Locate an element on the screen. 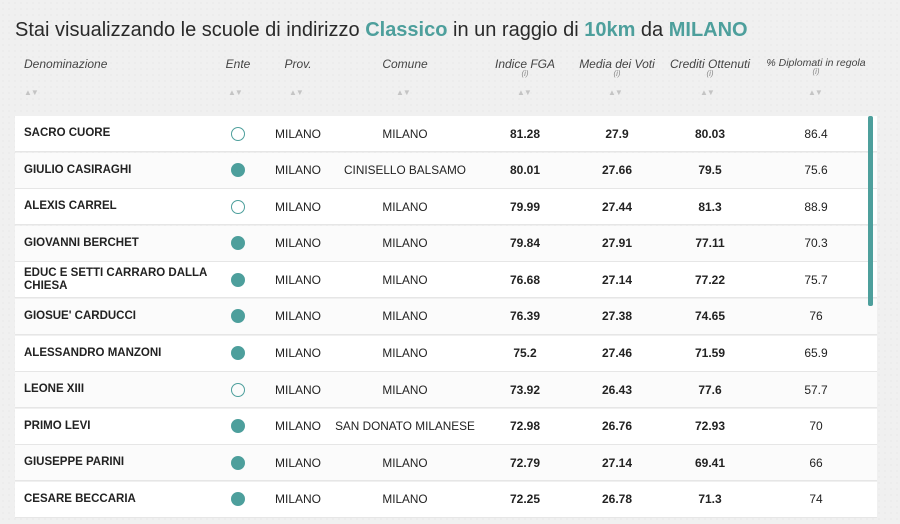 The height and width of the screenshot is (524, 900). cell-name: SACRO CUORE is located at coordinates (67, 133).